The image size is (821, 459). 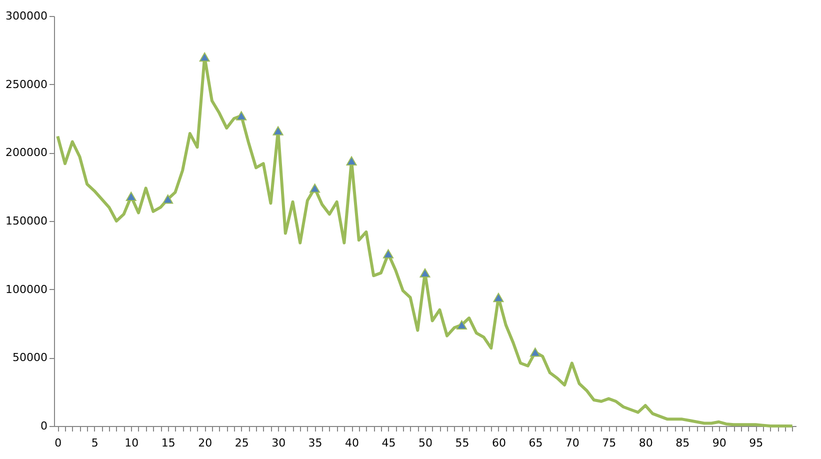 What do you see at coordinates (205, 443) in the screenshot?
I see `x-tick-label: 20` at bounding box center [205, 443].